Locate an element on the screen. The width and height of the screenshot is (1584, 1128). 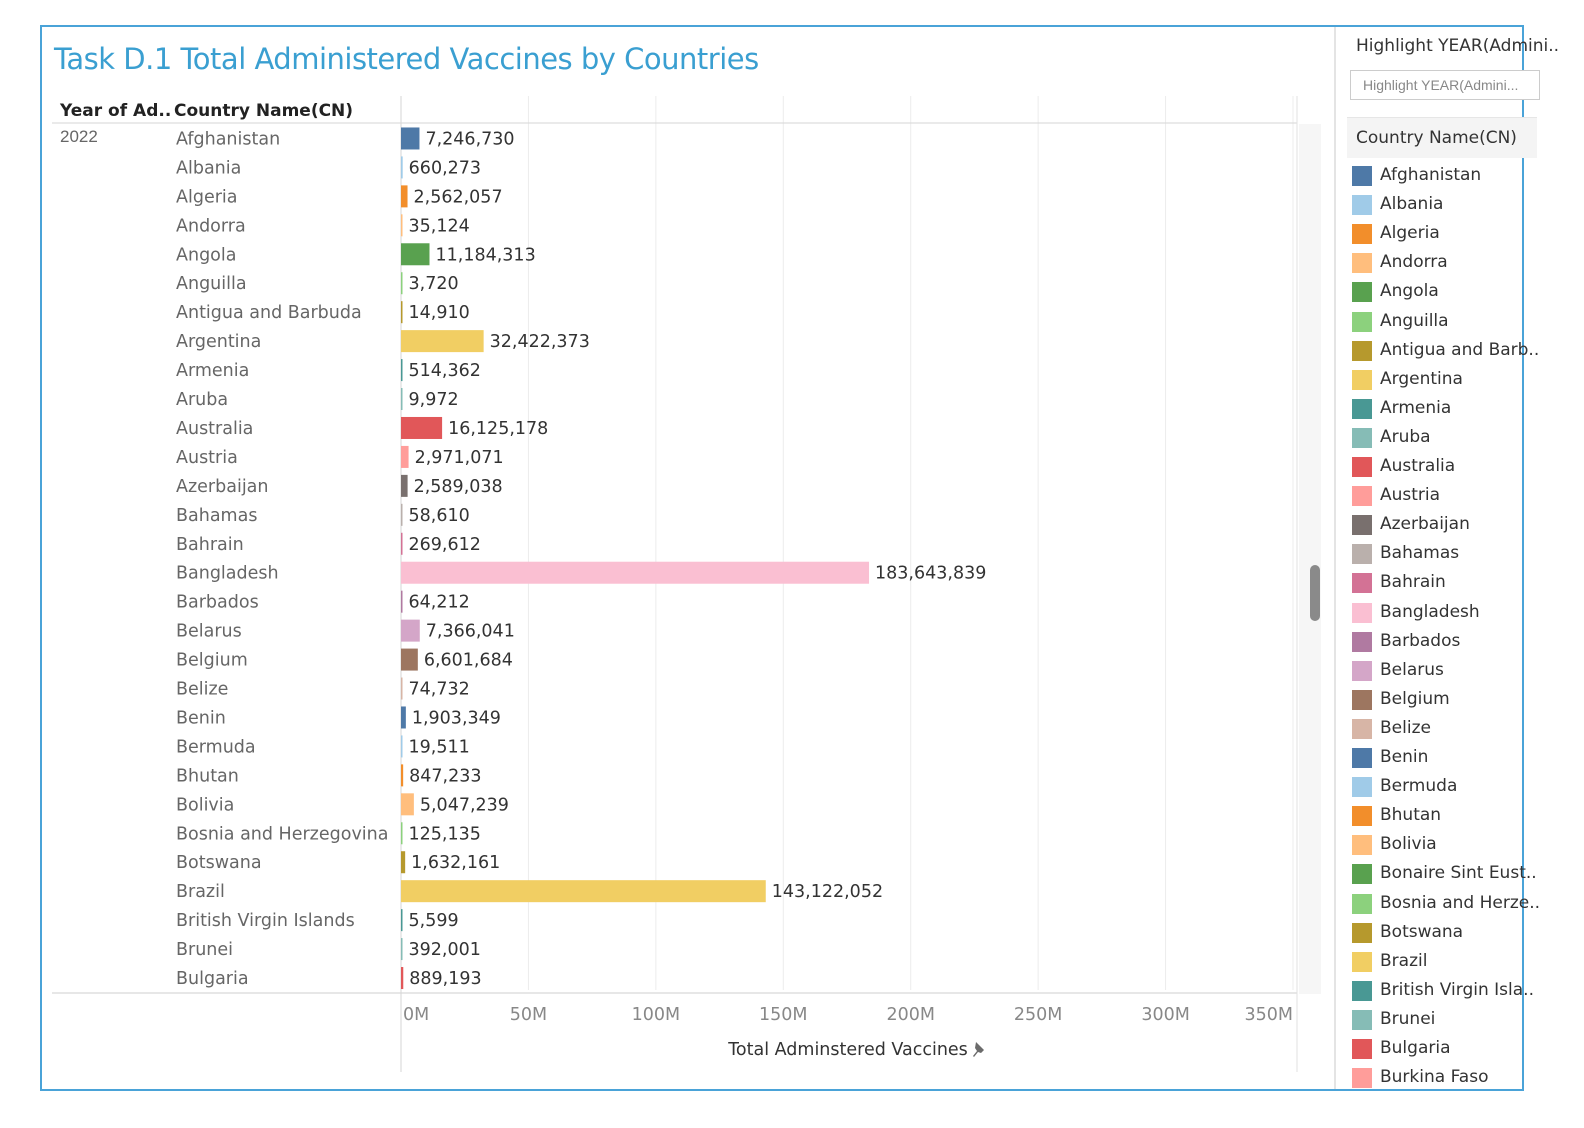
year-cell: 2022 is located at coordinates (79, 136).